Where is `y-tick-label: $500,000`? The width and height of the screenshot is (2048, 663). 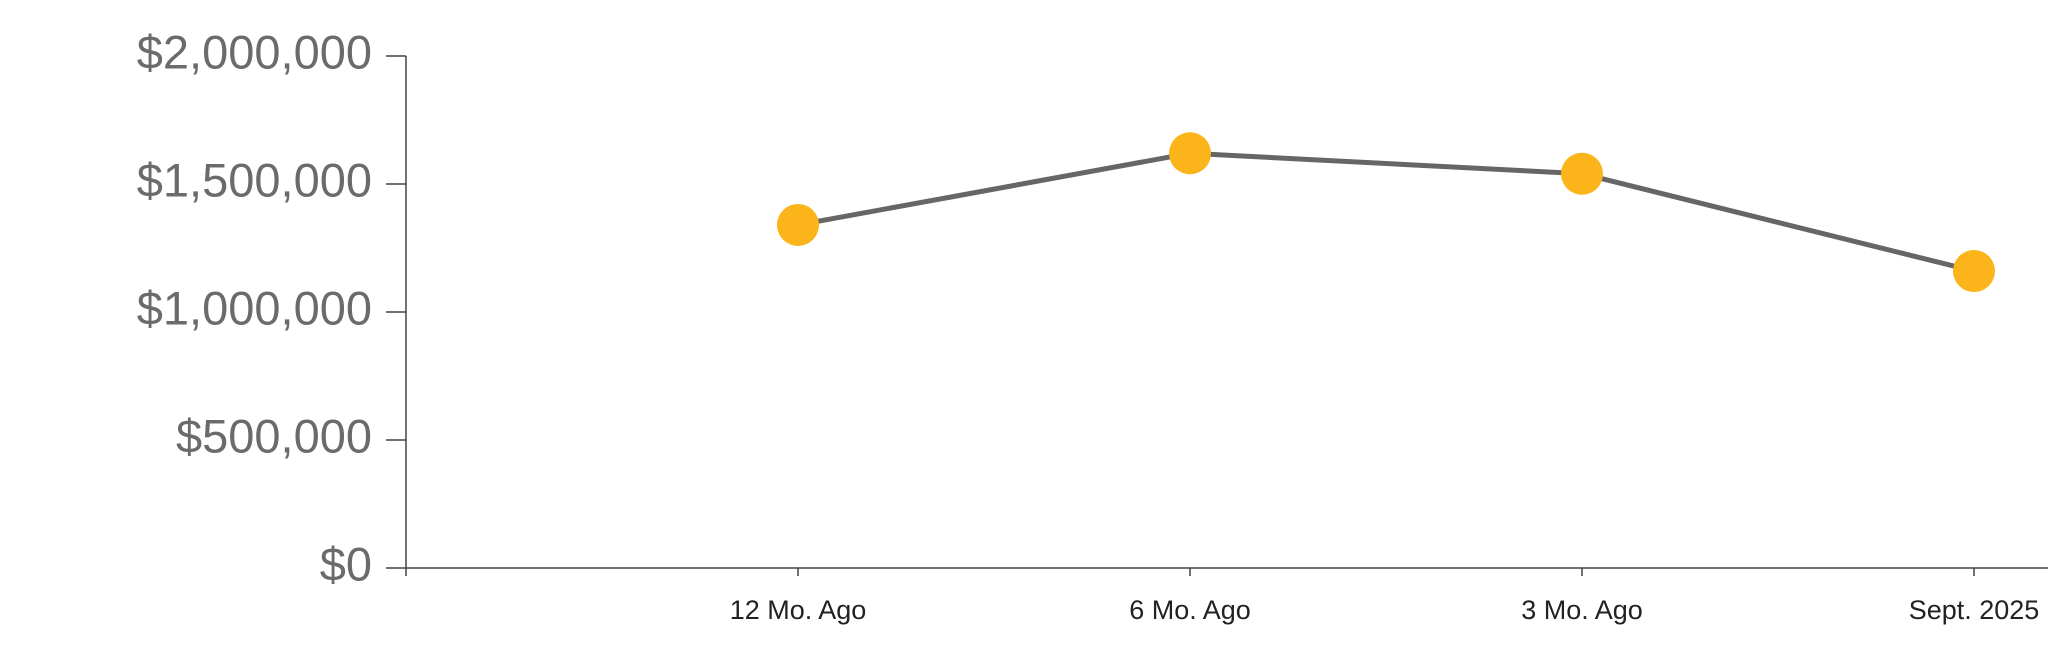
y-tick-label: $500,000 is located at coordinates (274, 435).